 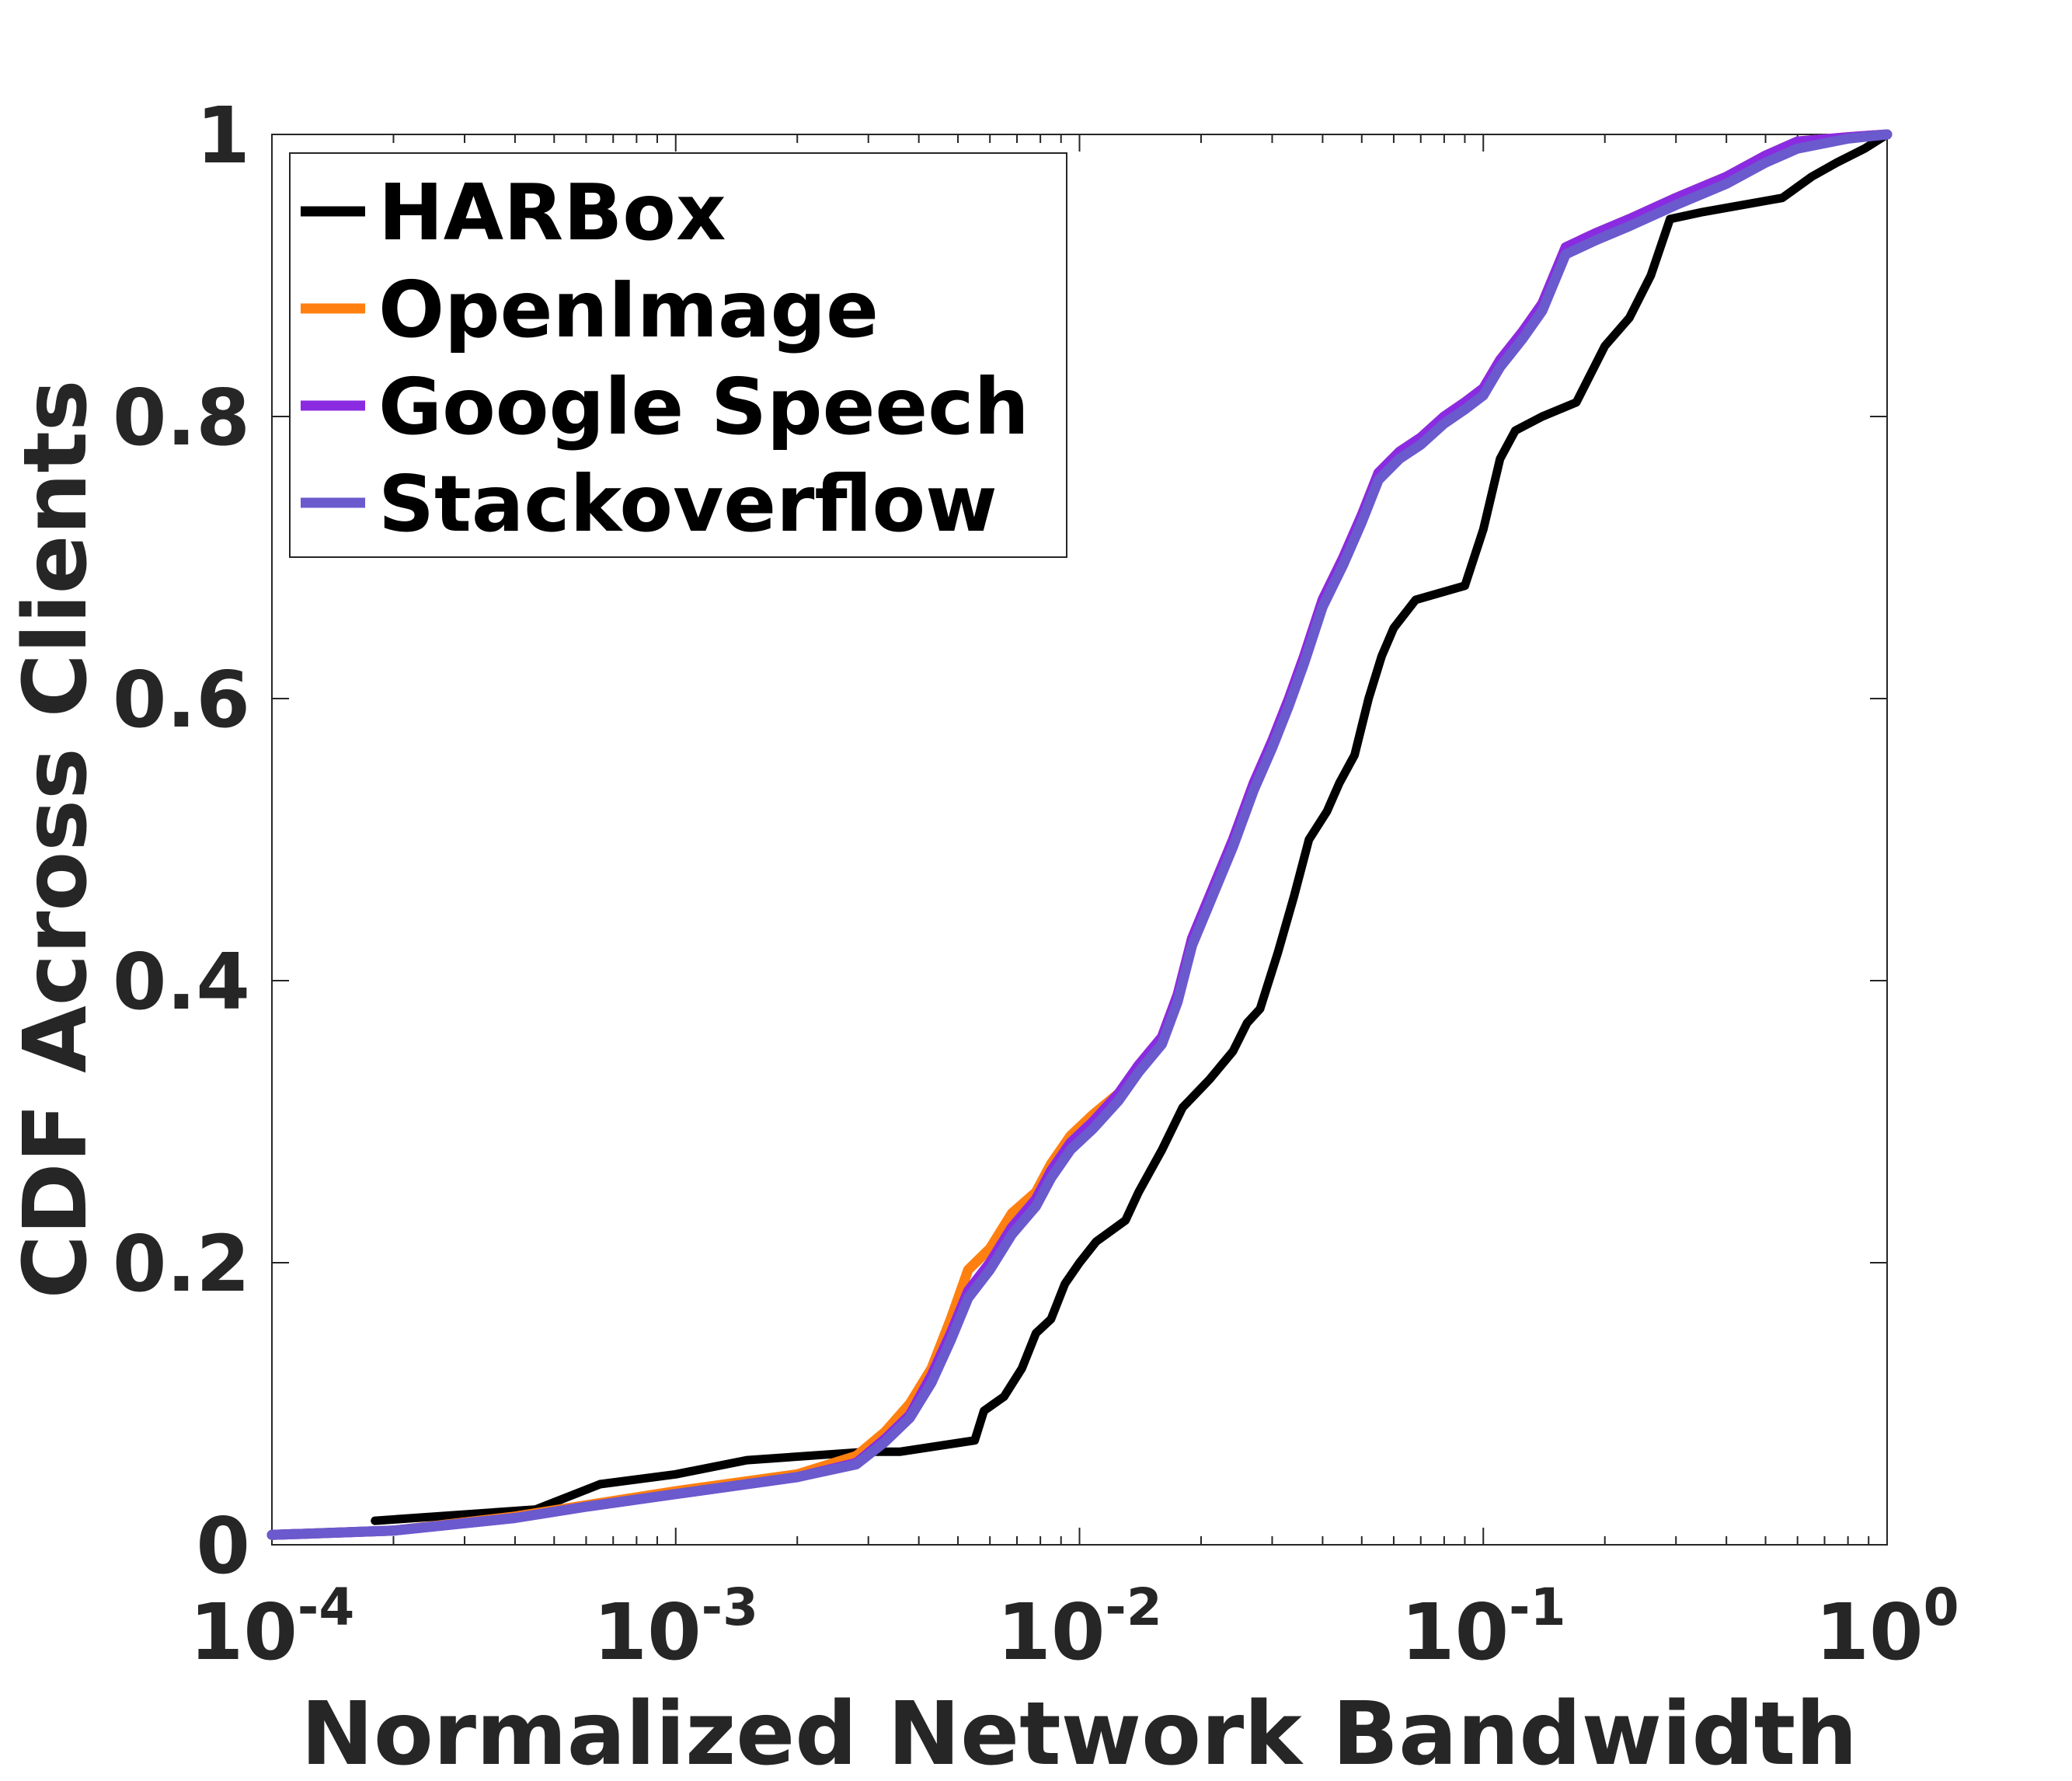 What do you see at coordinates (223, 1545) in the screenshot?
I see `y-tick-label: 0` at bounding box center [223, 1545].